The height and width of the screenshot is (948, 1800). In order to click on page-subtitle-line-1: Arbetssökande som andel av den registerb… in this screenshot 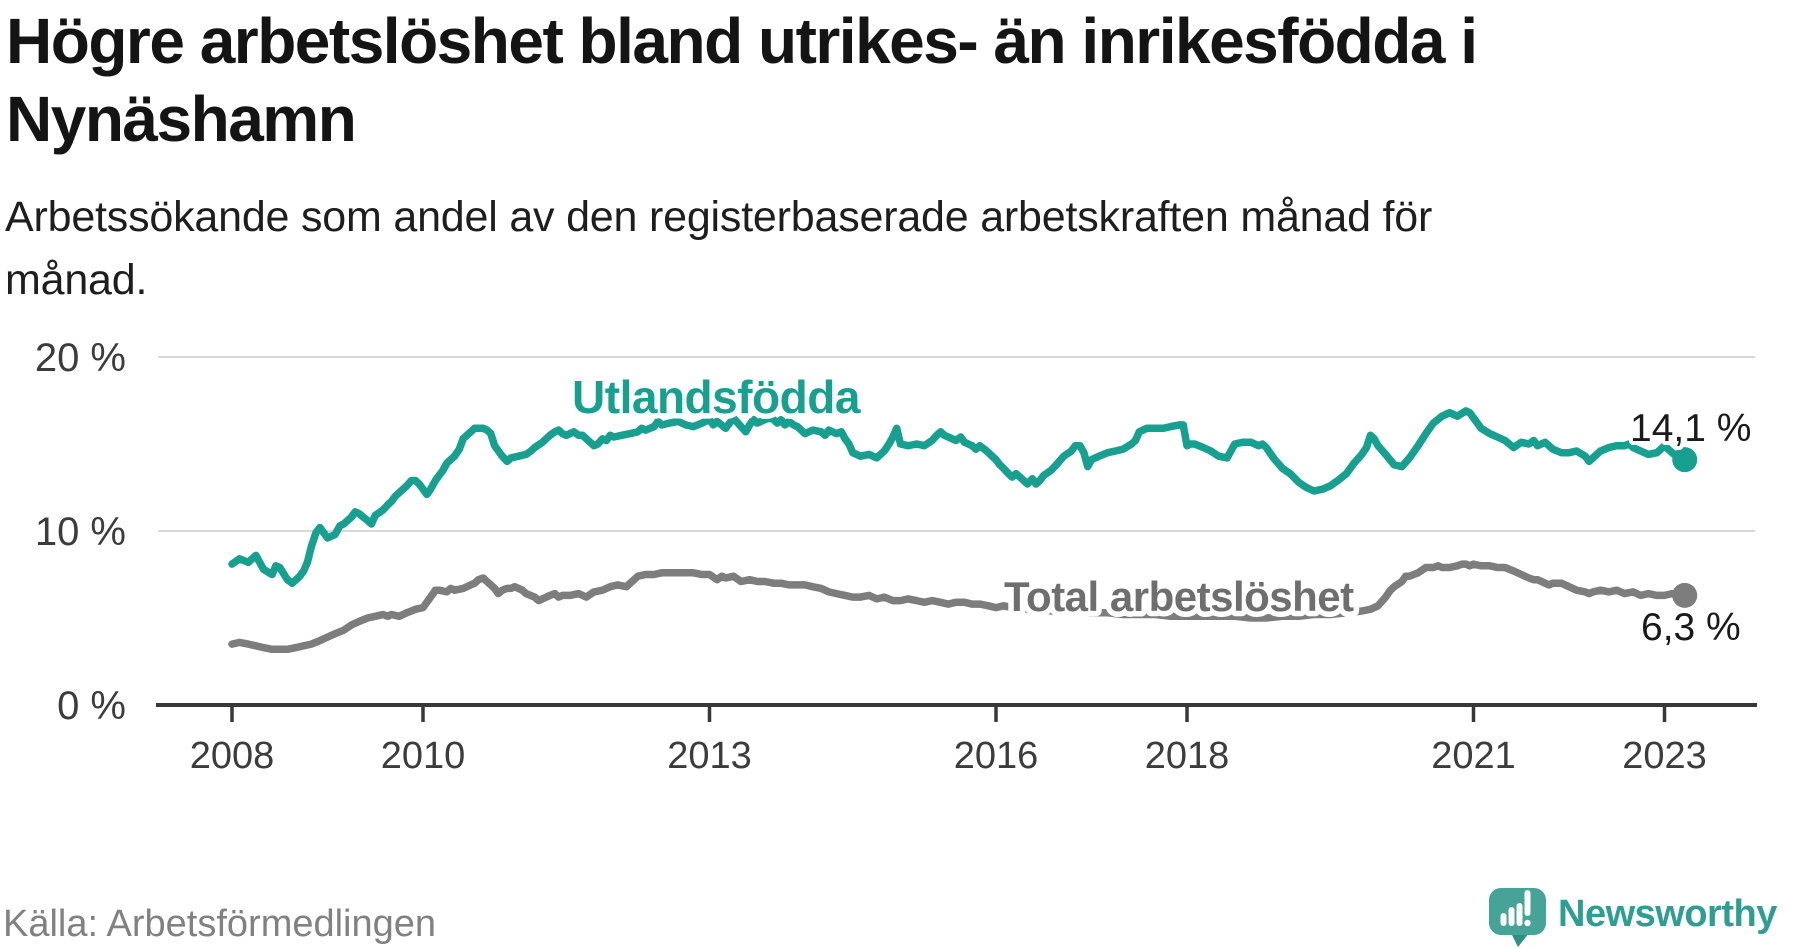, I will do `click(719, 217)`.